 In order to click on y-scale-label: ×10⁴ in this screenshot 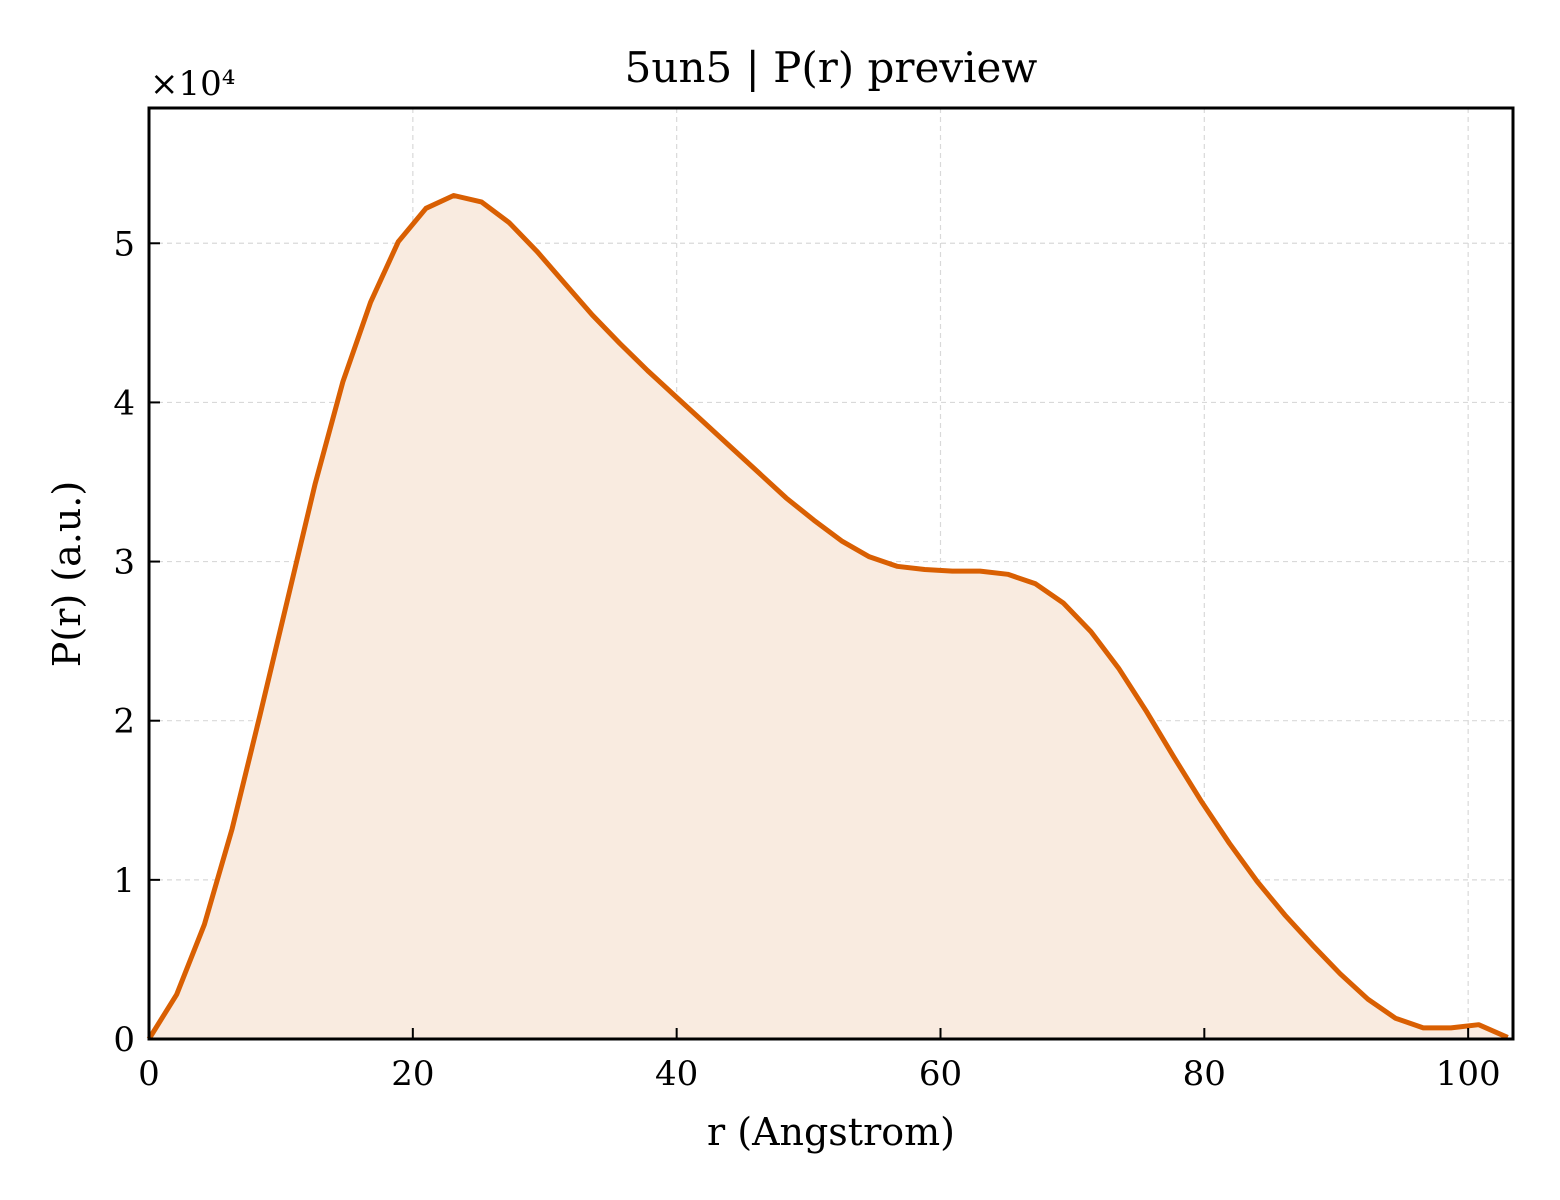, I will do `click(192, 84)`.